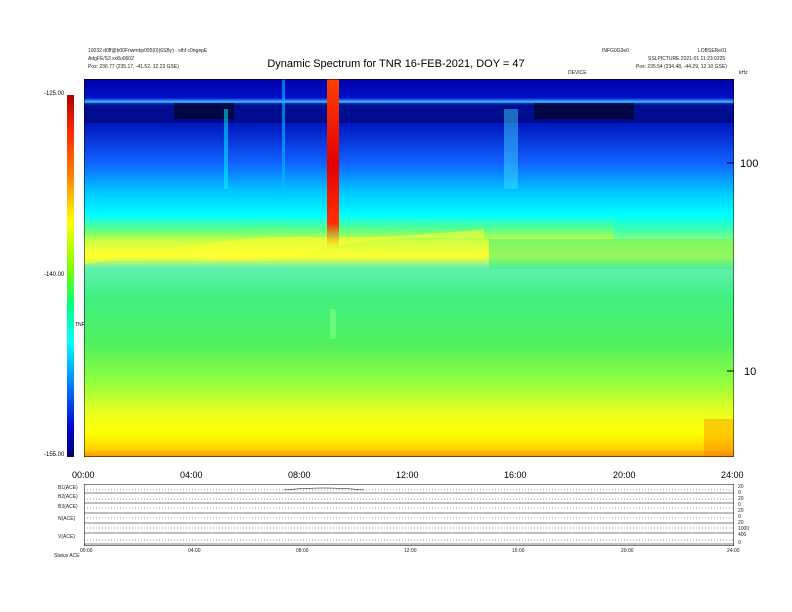 Image resolution: width=792 pixels, height=612 pixels. What do you see at coordinates (742, 535) in the screenshot?
I see `bottom-right-value-9: 400` at bounding box center [742, 535].